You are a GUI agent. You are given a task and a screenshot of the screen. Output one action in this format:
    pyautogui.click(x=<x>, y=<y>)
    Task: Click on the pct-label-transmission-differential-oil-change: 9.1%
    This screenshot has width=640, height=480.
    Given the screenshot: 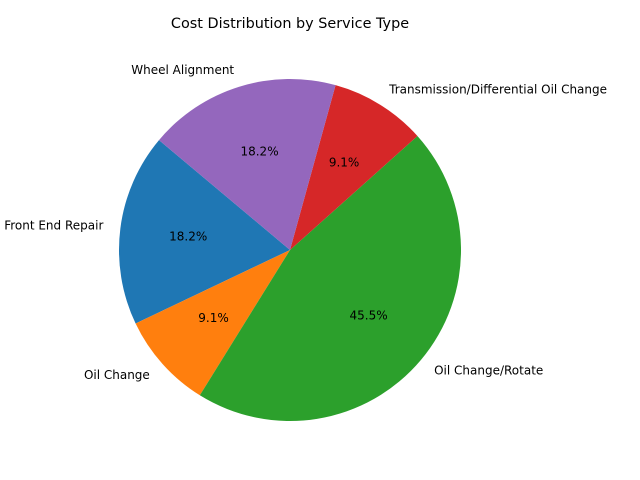 What is the action you would take?
    pyautogui.click(x=344, y=162)
    